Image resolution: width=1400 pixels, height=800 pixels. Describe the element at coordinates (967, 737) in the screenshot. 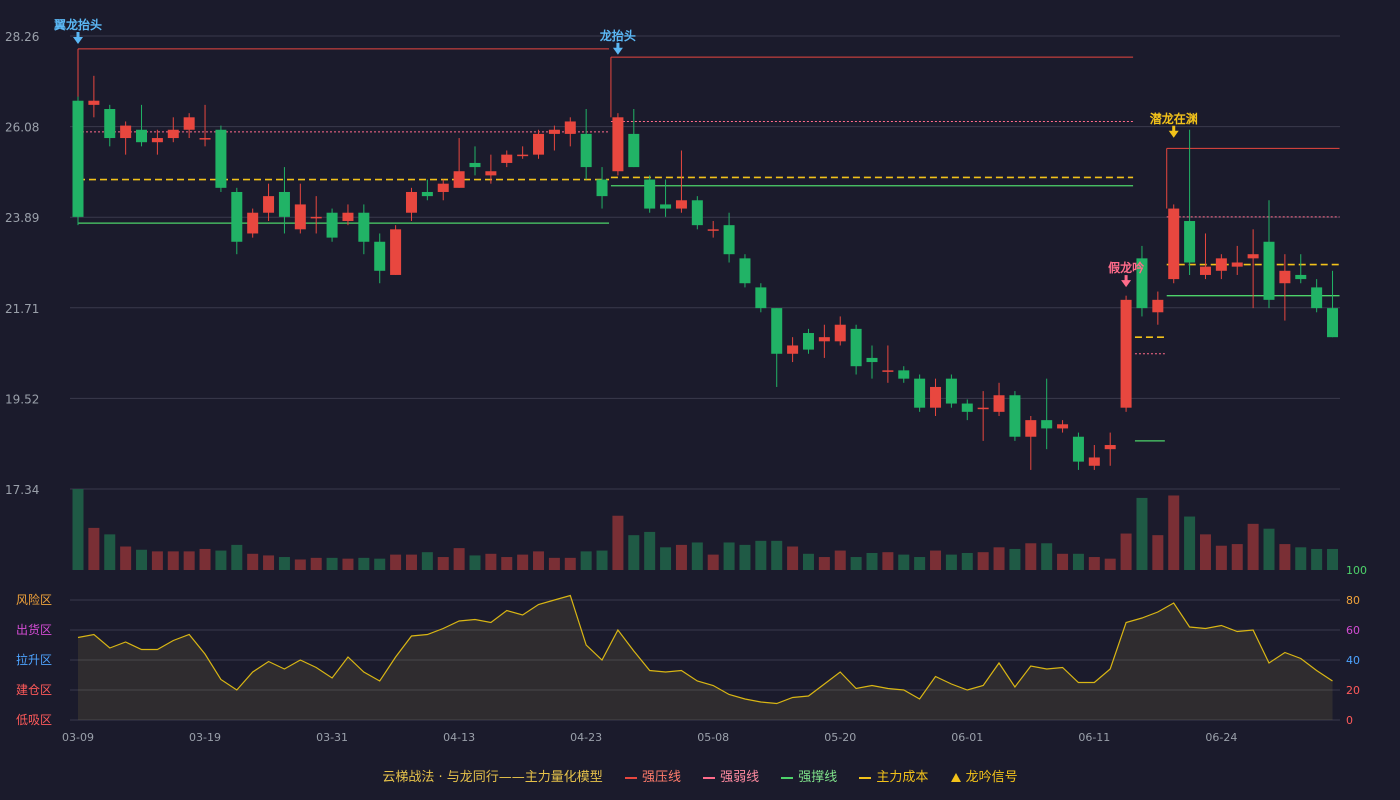

I see `date-tick-label: 06-01` at that location.